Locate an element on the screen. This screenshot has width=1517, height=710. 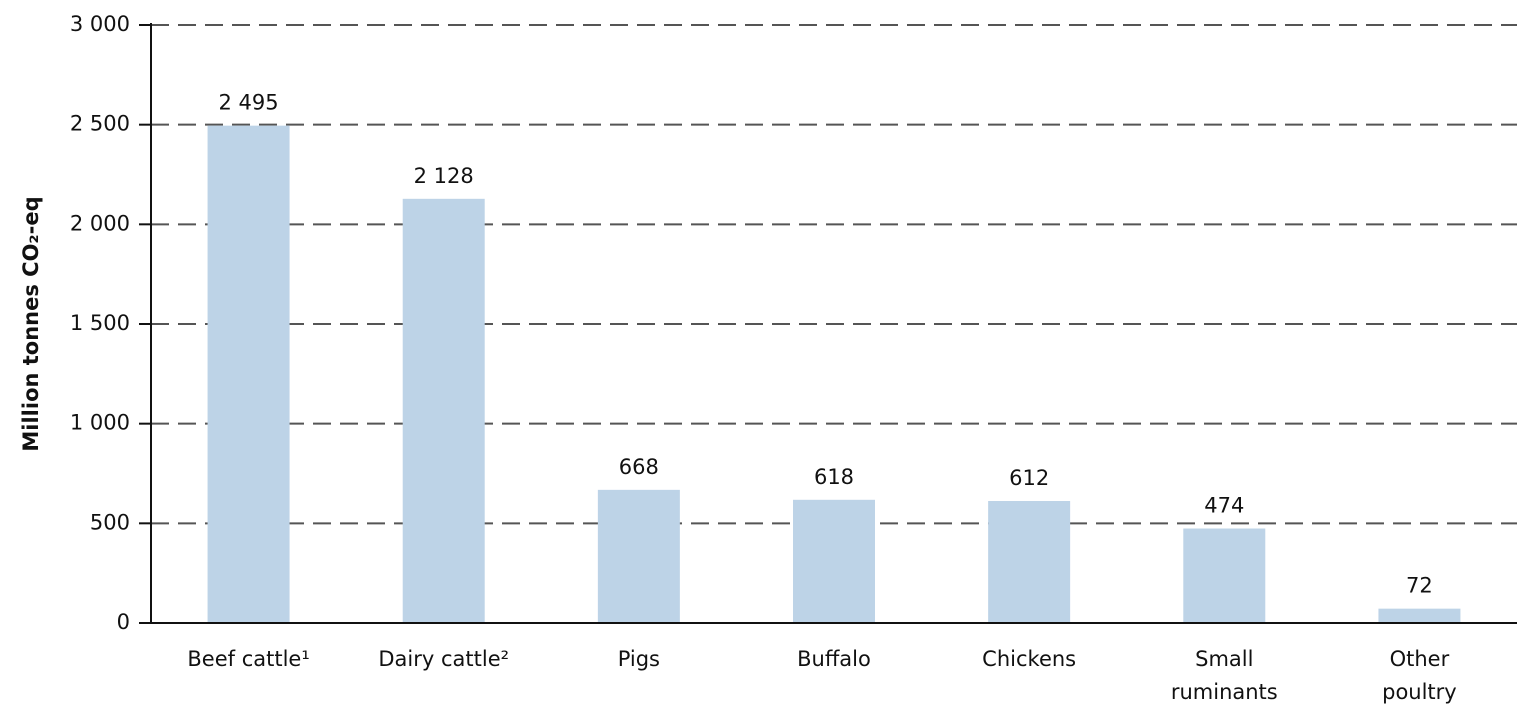
value-label: 618 is located at coordinates (834, 477).